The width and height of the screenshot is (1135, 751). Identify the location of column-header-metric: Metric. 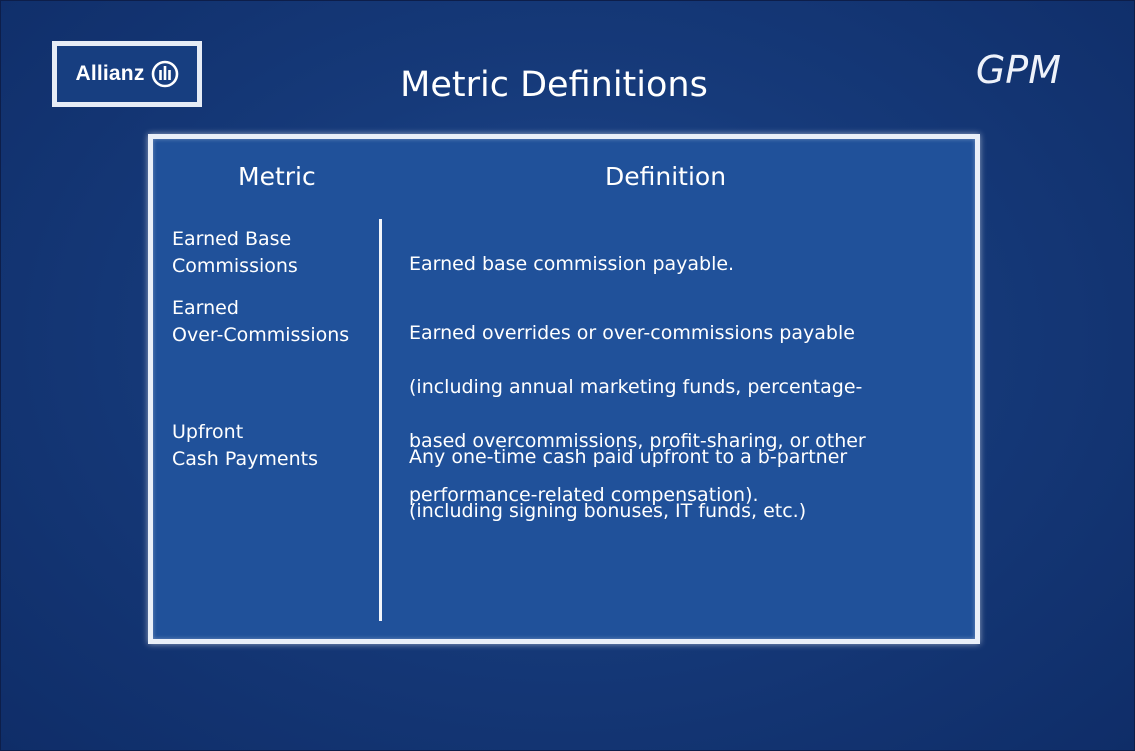
(277, 176).